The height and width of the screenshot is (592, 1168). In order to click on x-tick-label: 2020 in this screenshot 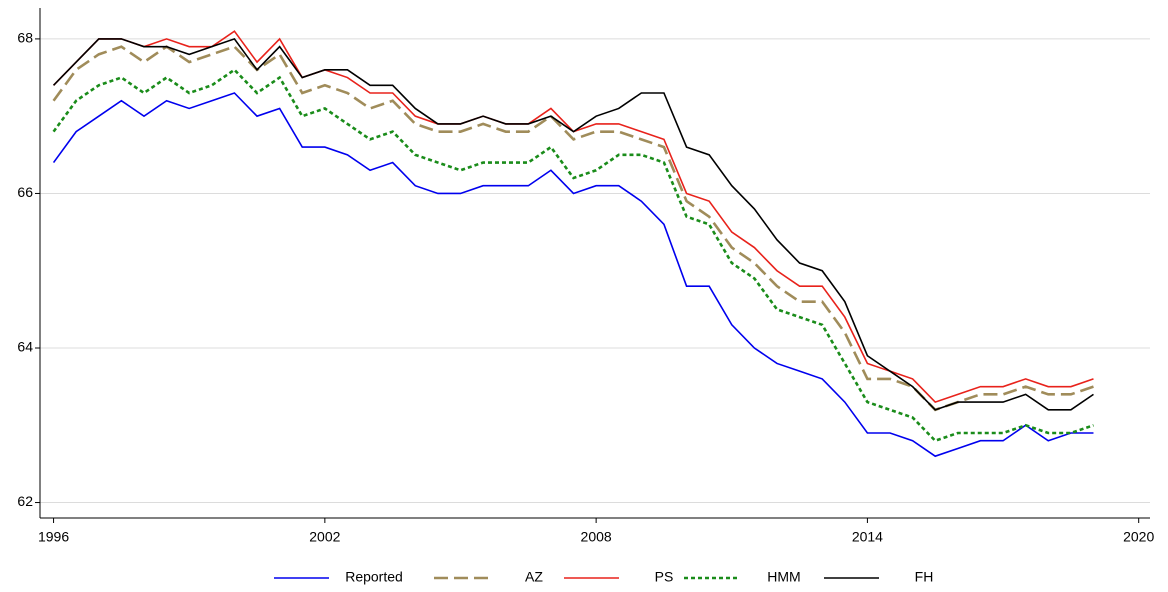, I will do `click(1138, 537)`.